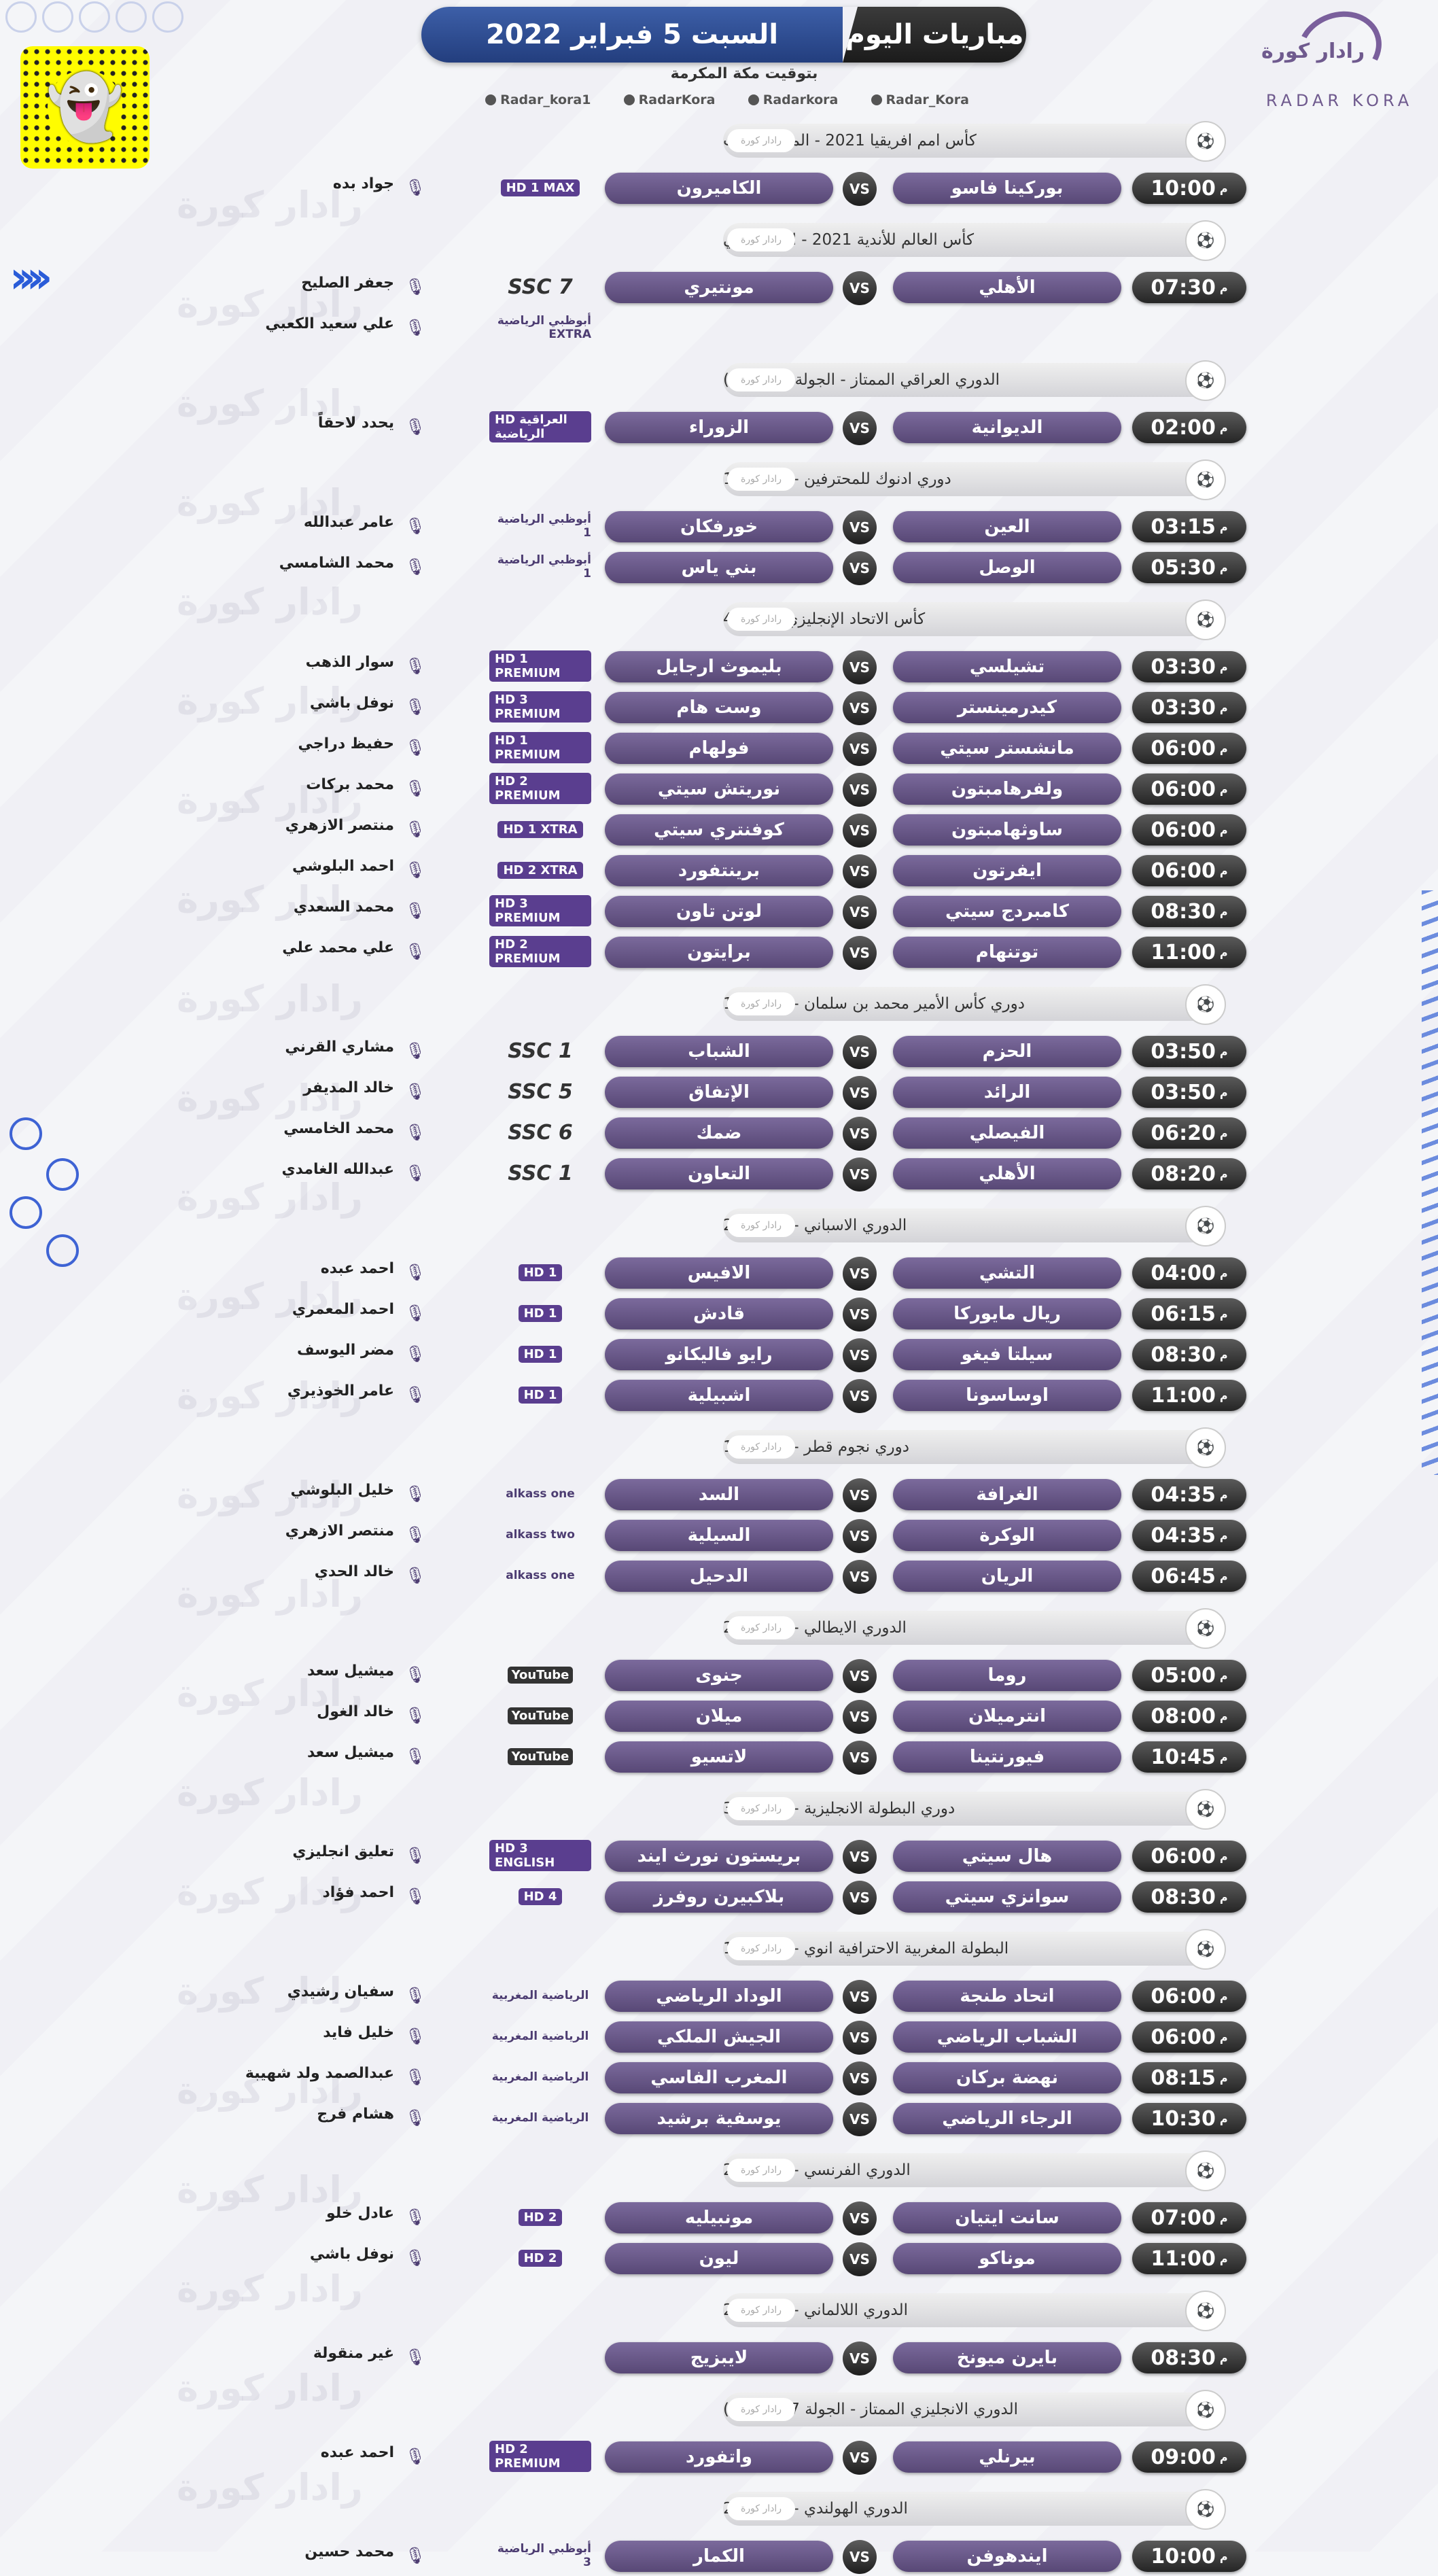  Describe the element at coordinates (544, 327) in the screenshot. I see `tv-channel-logo: أبوظبي الرياضية EXTRA` at that location.